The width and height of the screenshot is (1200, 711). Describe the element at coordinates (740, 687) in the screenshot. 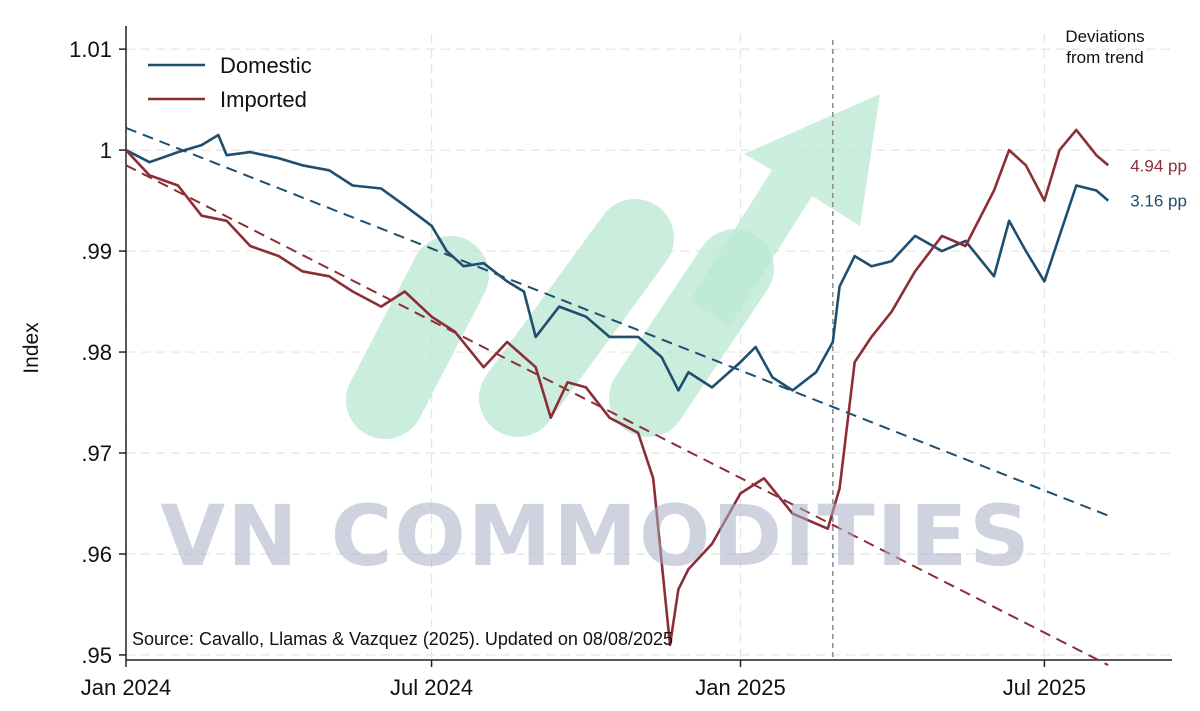

I see `x-tick-label: Jan 2025` at that location.